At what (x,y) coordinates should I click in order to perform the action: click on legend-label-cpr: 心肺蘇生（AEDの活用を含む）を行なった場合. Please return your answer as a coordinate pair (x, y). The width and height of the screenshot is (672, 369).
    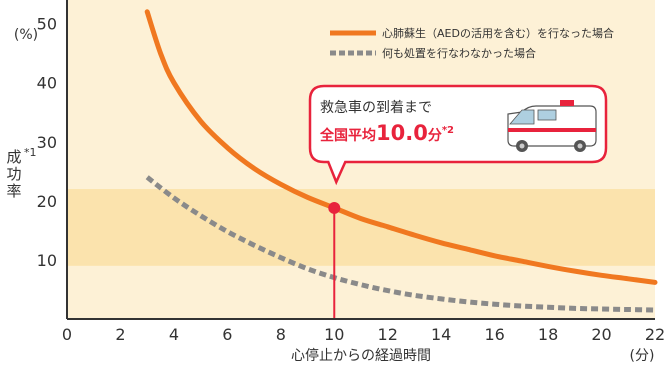
    Looking at the image, I should click on (498, 33).